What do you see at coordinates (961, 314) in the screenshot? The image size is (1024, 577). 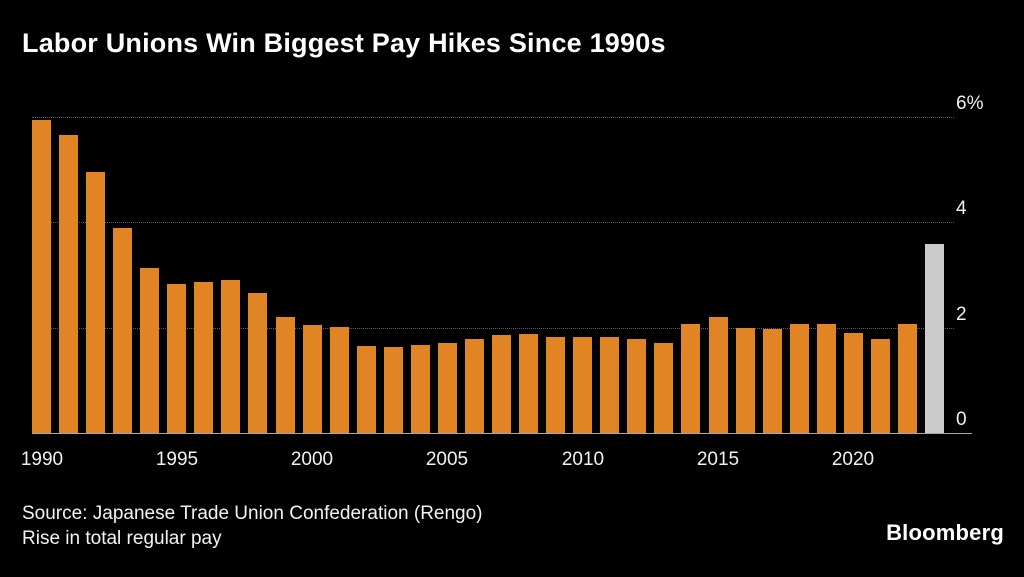 I see `y-axis-label-2: 2` at bounding box center [961, 314].